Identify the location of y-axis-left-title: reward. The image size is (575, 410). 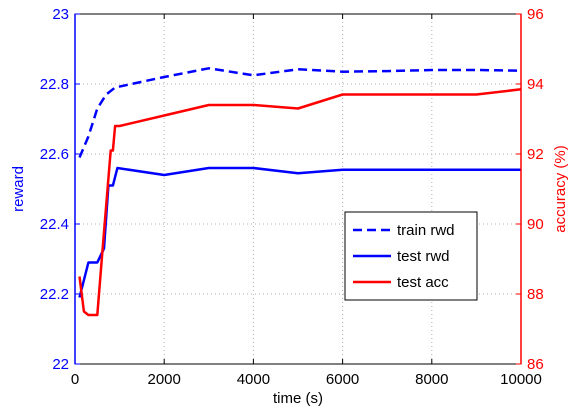
(18, 189).